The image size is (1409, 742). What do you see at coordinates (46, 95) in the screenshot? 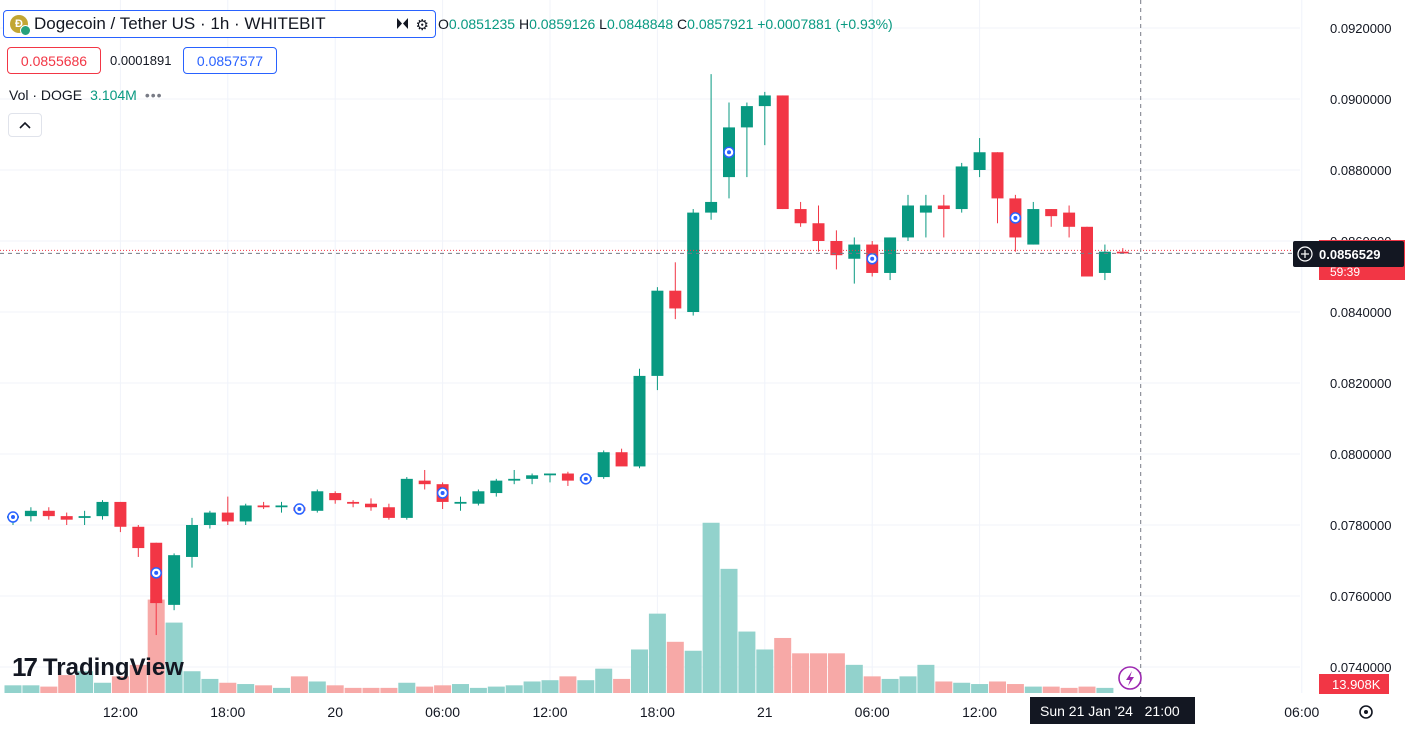
I see `volume-label: Vol · DOGE` at bounding box center [46, 95].